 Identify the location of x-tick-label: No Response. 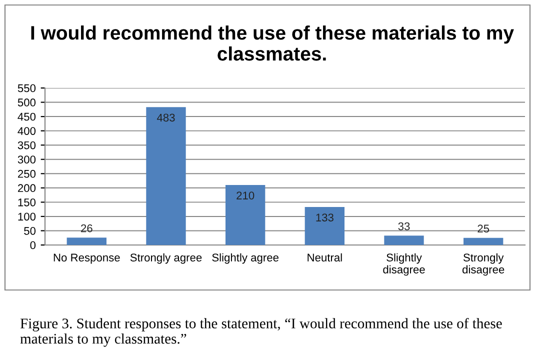
(87, 259).